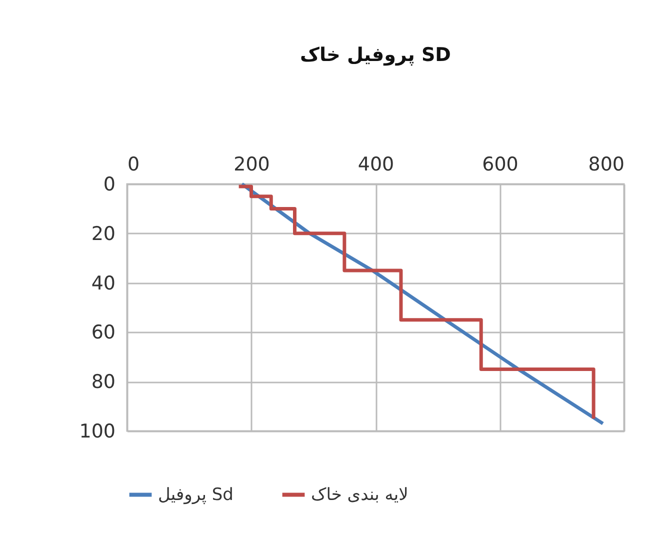 The width and height of the screenshot is (661, 558). What do you see at coordinates (103, 233) in the screenshot?
I see `y-tick-label: 20` at bounding box center [103, 233].